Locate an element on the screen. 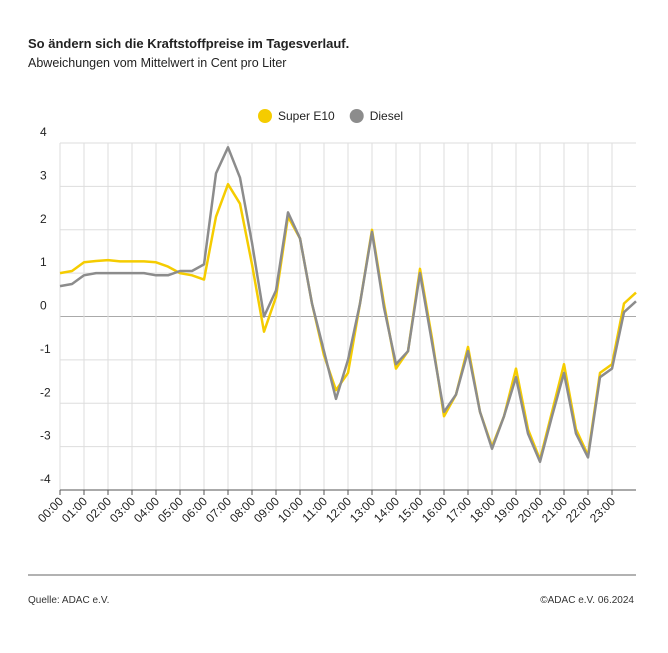 Image resolution: width=668 pixels, height=653 pixels. legend-label: Diesel is located at coordinates (386, 116).